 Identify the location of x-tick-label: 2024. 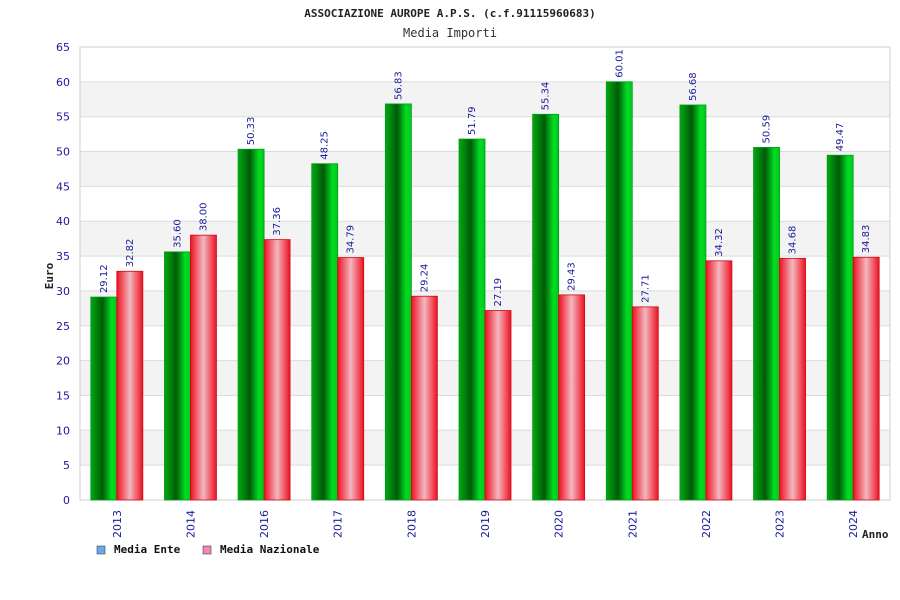
(853, 524).